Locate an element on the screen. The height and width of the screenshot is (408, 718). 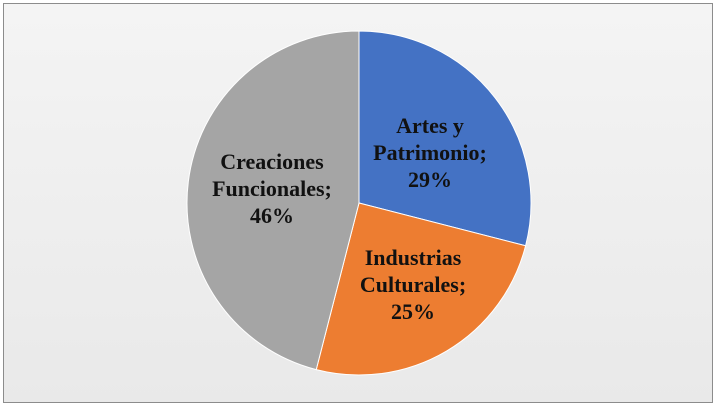
data-label-line: 46% is located at coordinates (272, 215).